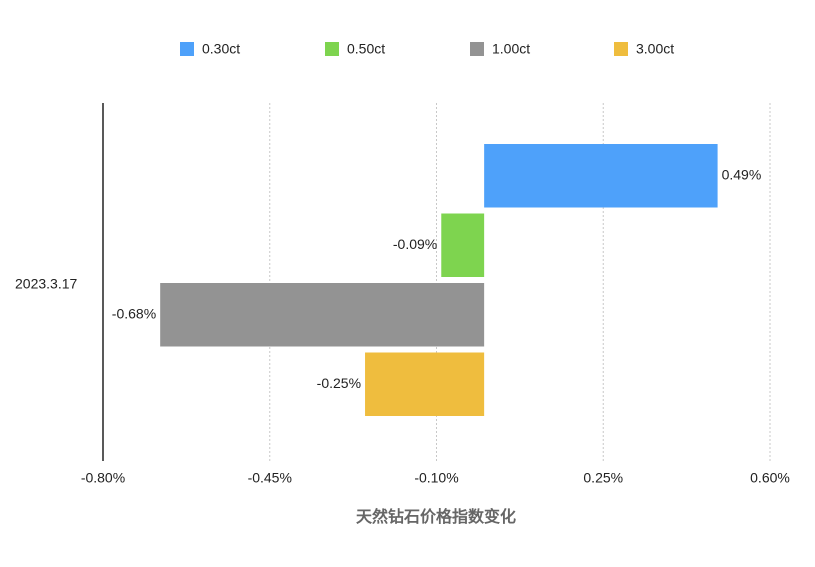 This screenshot has width=815, height=567. Describe the element at coordinates (436, 516) in the screenshot. I see `x-axis-title: 天然钻石价格指数变化` at that location.